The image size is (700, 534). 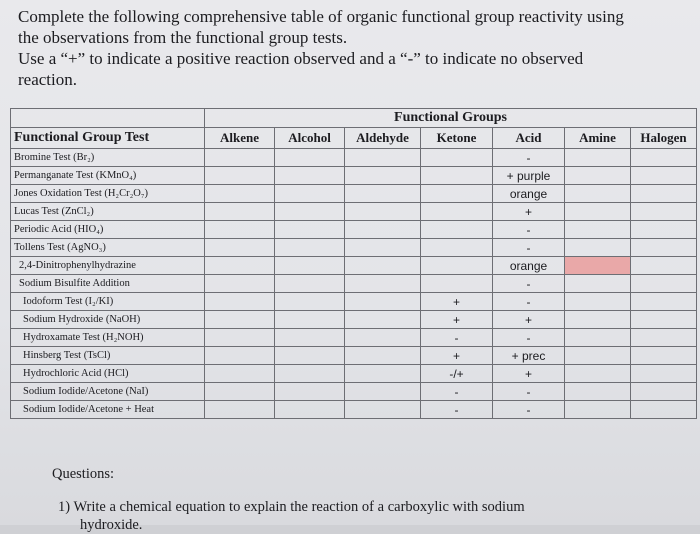 What do you see at coordinates (528, 175) in the screenshot?
I see `cell-acid: + purple` at bounding box center [528, 175].